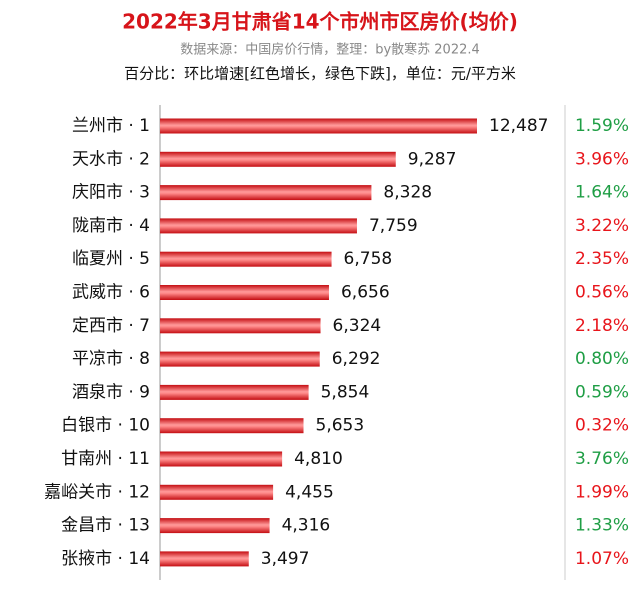  What do you see at coordinates (318, 459) in the screenshot?
I see `value-label: 4,810` at bounding box center [318, 459].